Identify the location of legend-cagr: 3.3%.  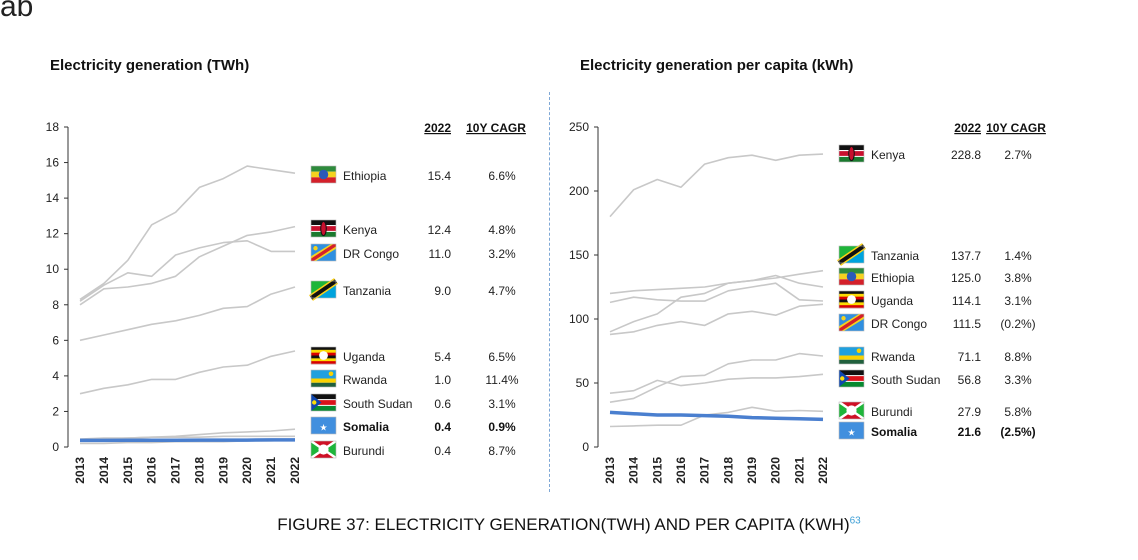
(1018, 380).